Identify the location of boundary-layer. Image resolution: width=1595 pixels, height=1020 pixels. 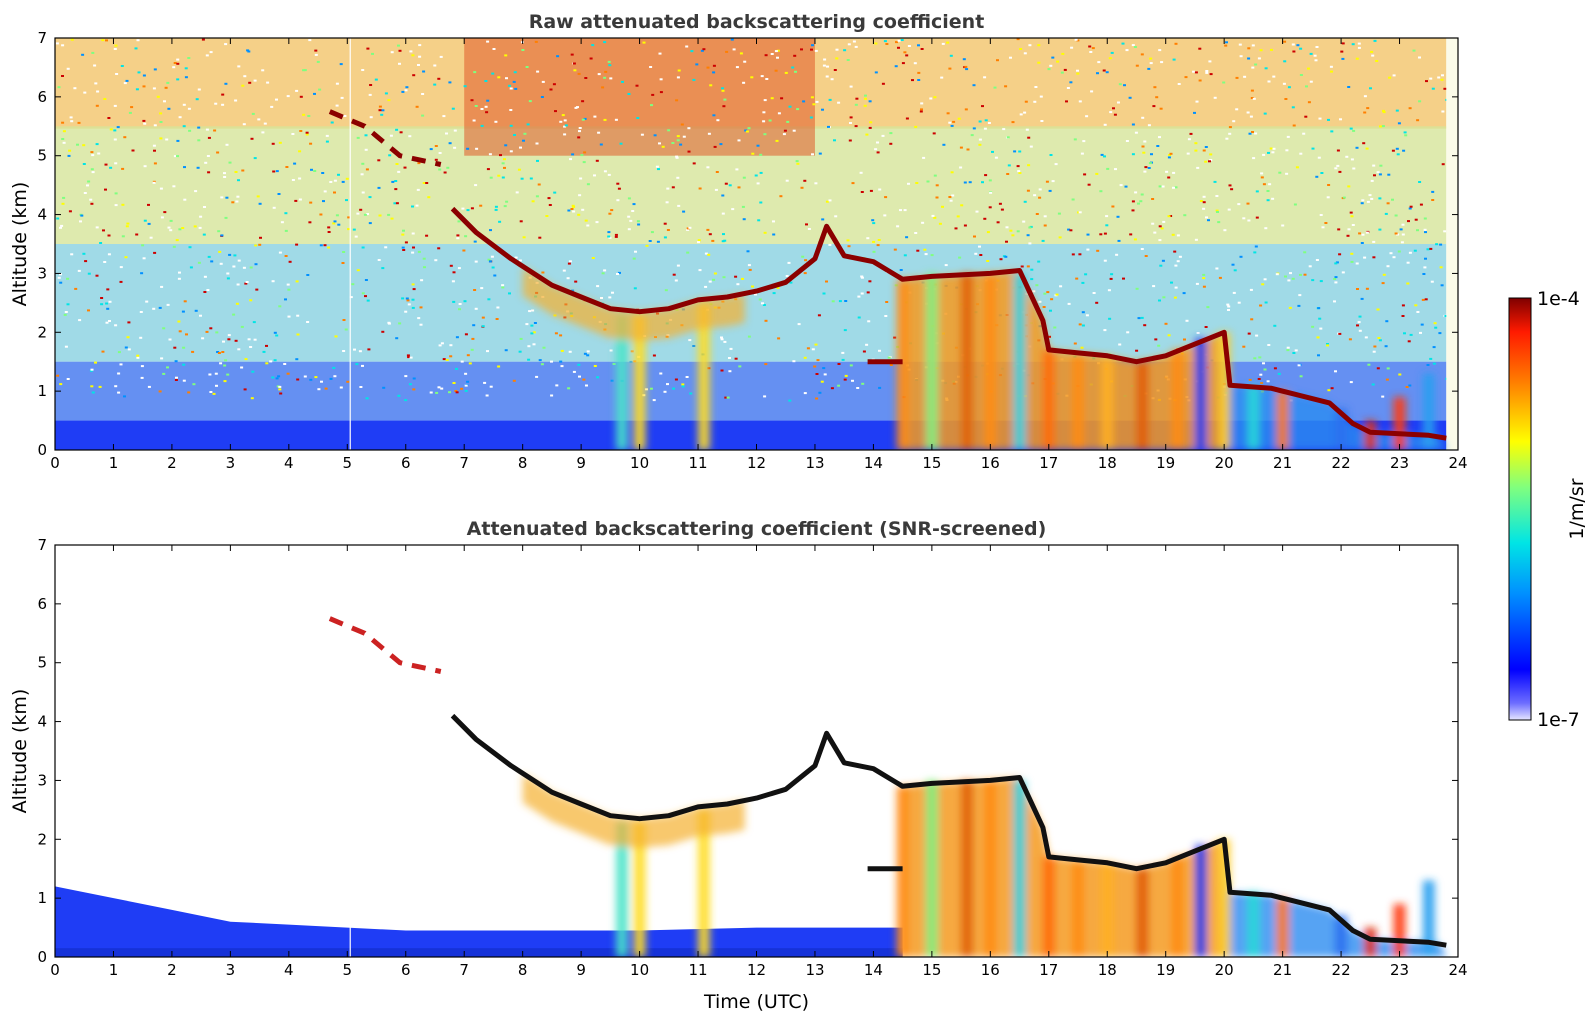
(479, 921).